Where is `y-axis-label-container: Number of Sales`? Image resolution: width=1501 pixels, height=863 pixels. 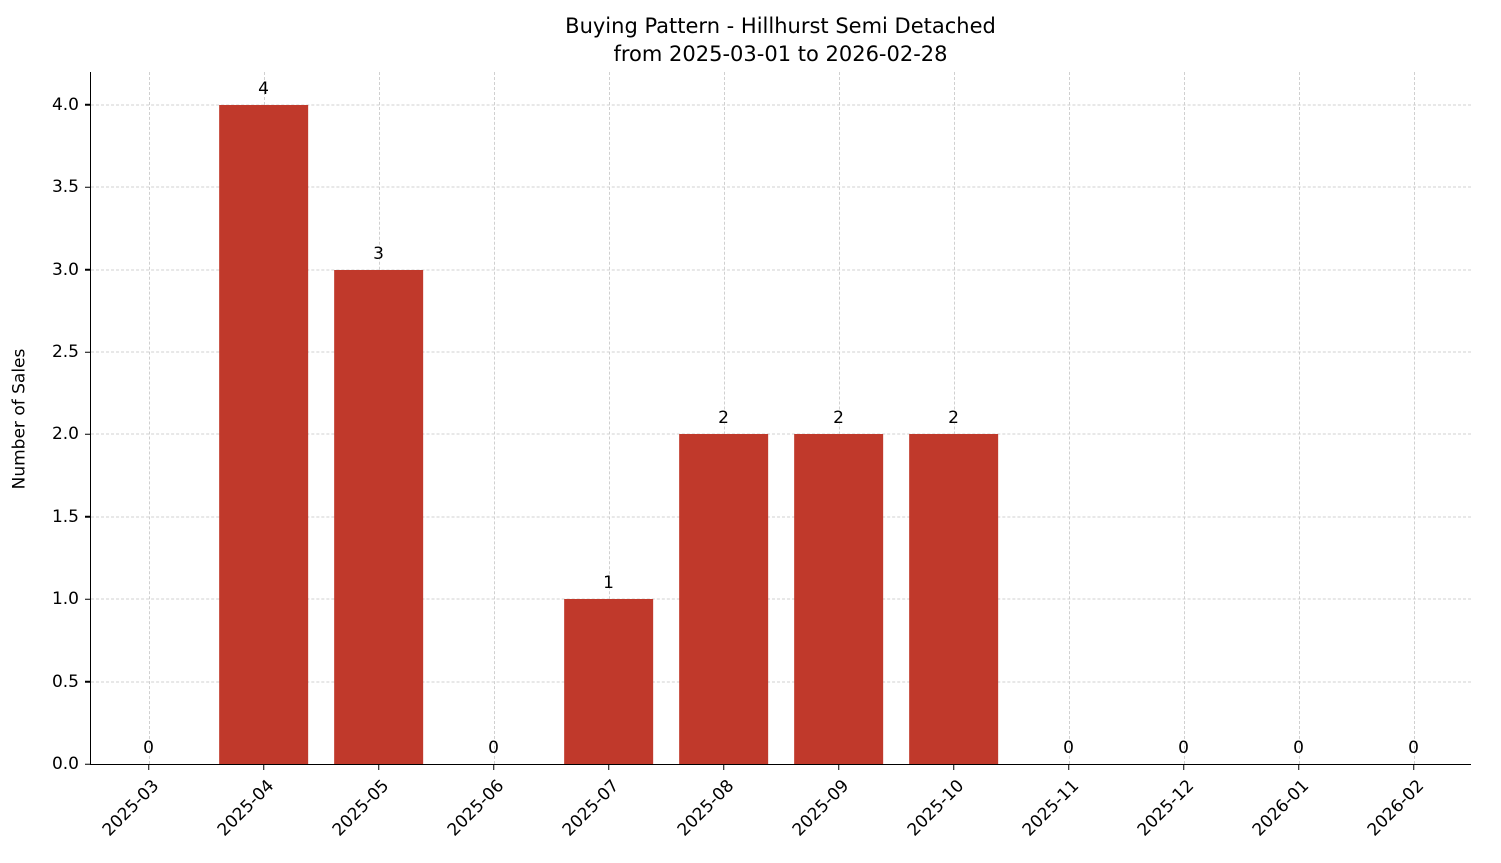 y-axis-label-container: Number of Sales is located at coordinates (19, 418).